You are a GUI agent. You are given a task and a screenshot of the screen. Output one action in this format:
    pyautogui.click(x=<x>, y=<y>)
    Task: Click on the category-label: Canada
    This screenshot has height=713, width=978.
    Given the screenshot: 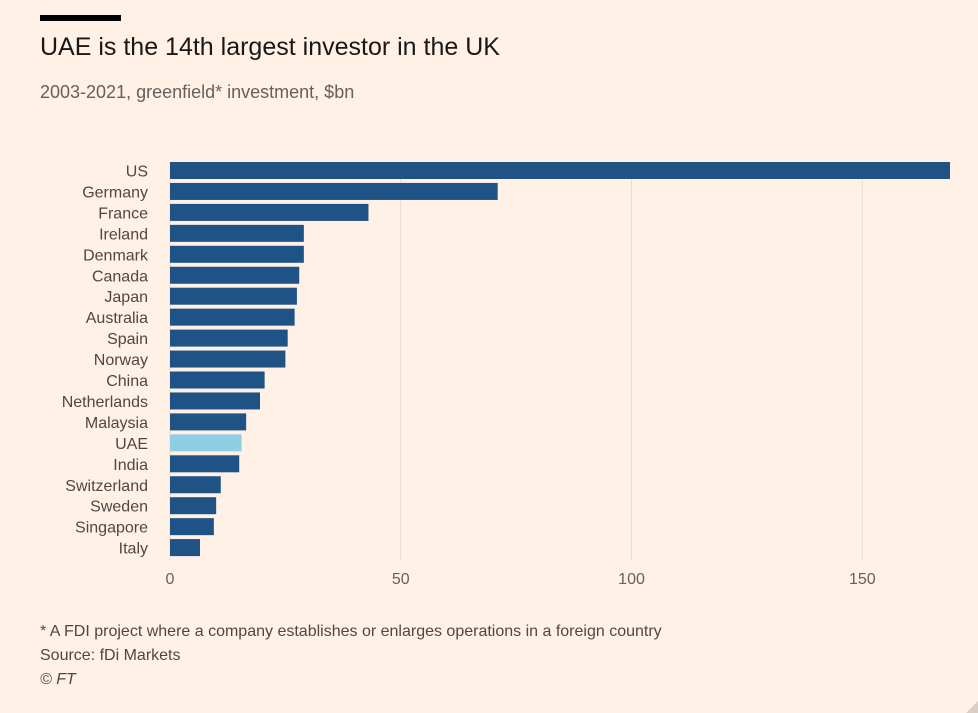 What is the action you would take?
    pyautogui.click(x=120, y=276)
    